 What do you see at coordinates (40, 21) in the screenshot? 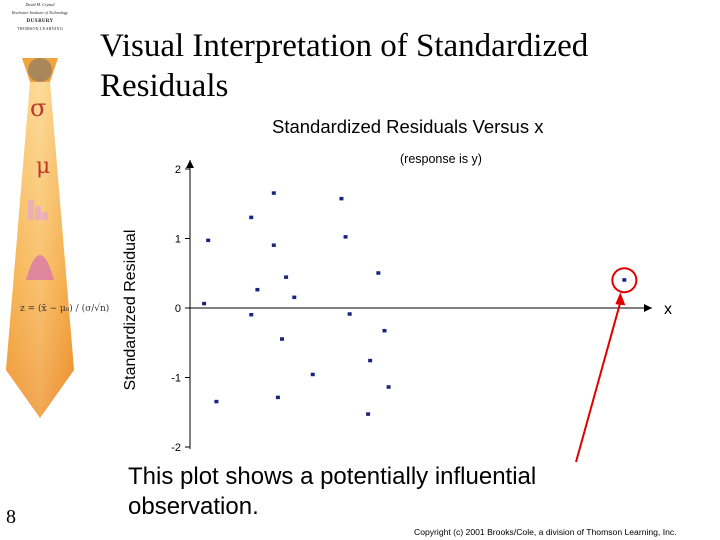
I see `publisher-name: DUXBURY` at bounding box center [40, 21].